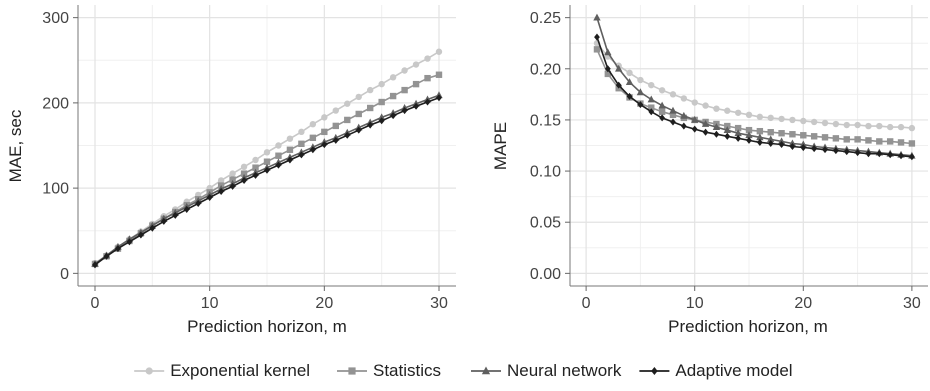 The image size is (930, 391). Describe the element at coordinates (500, 146) in the screenshot. I see `mape-y-axis-title: MAPE` at that location.